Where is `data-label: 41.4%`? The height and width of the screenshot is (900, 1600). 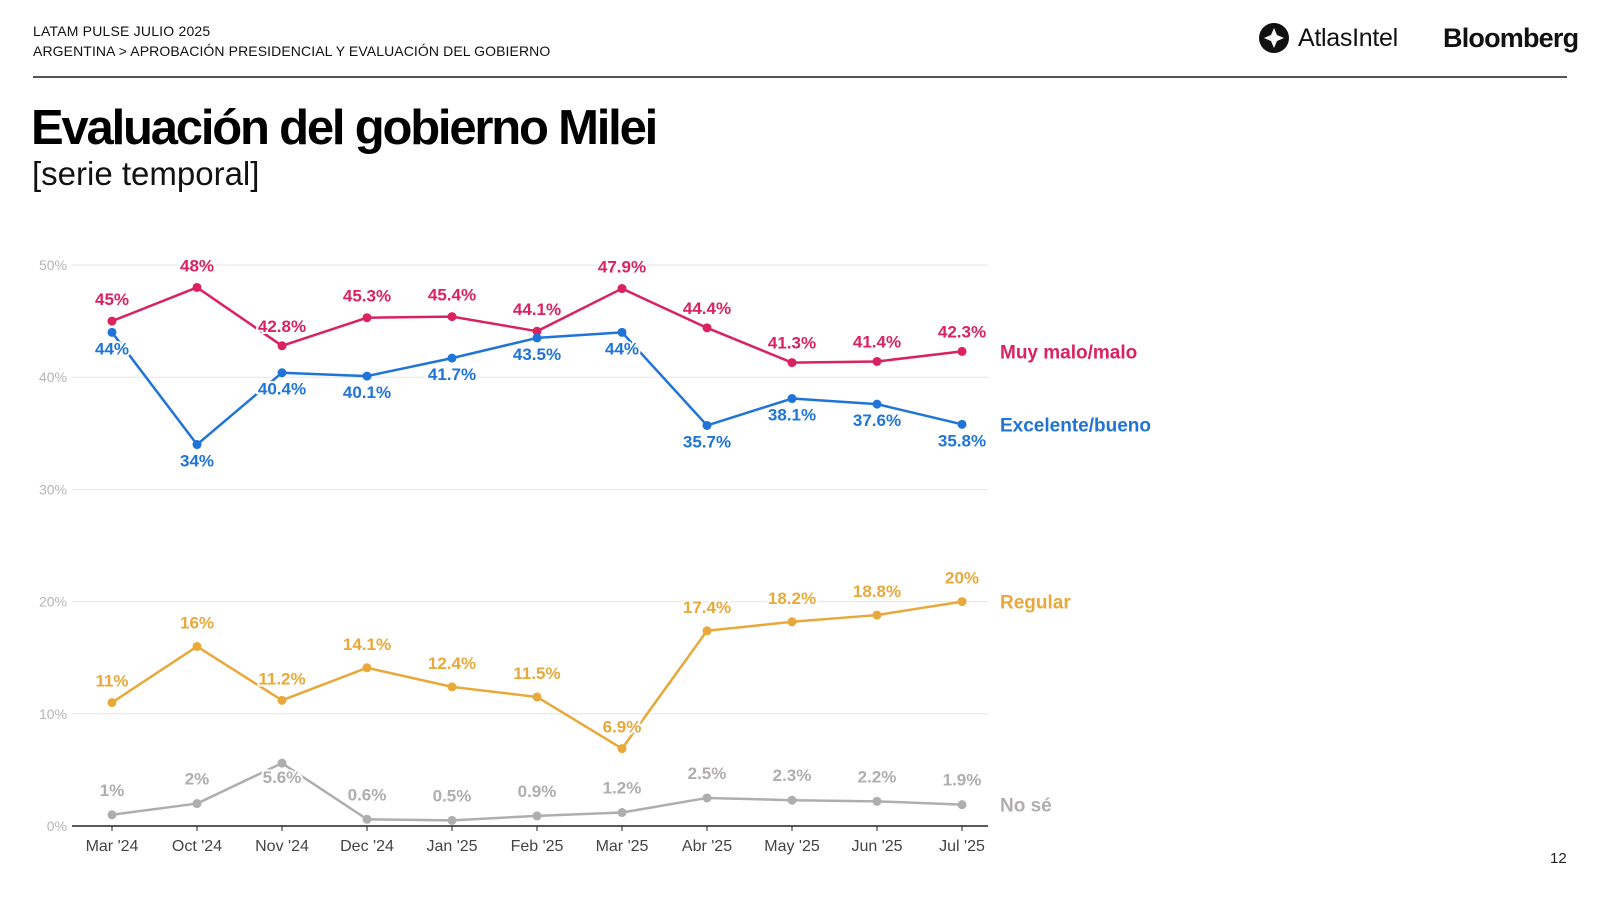
data-label: 41.4% is located at coordinates (877, 341).